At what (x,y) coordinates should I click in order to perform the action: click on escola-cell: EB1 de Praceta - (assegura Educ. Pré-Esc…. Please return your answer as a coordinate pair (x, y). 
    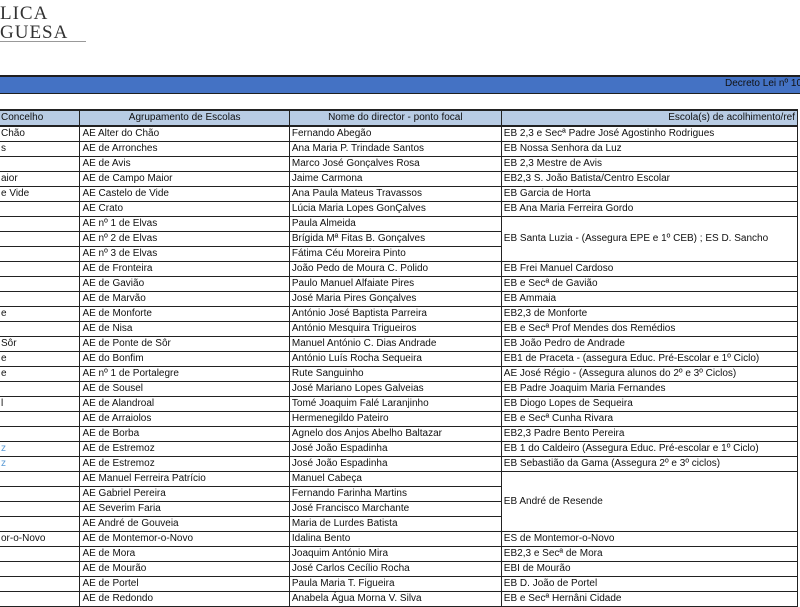
    Looking at the image, I should click on (649, 359).